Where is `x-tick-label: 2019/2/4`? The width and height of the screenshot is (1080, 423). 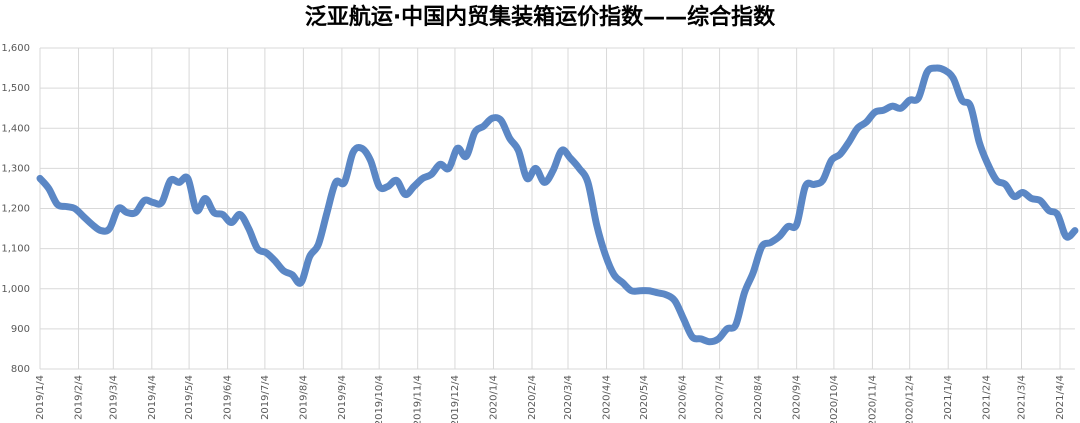 x-tick-label: 2019/2/4 is located at coordinates (79, 397).